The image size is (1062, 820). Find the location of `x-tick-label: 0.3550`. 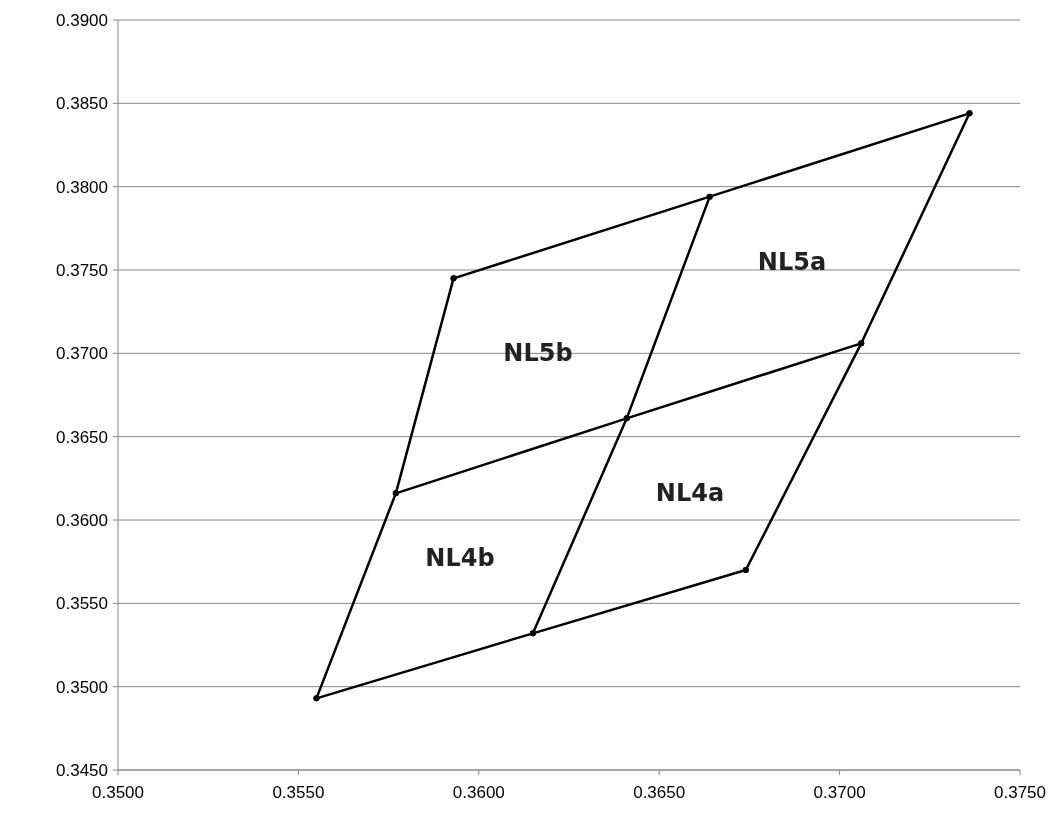

x-tick-label: 0.3550 is located at coordinates (298, 792).